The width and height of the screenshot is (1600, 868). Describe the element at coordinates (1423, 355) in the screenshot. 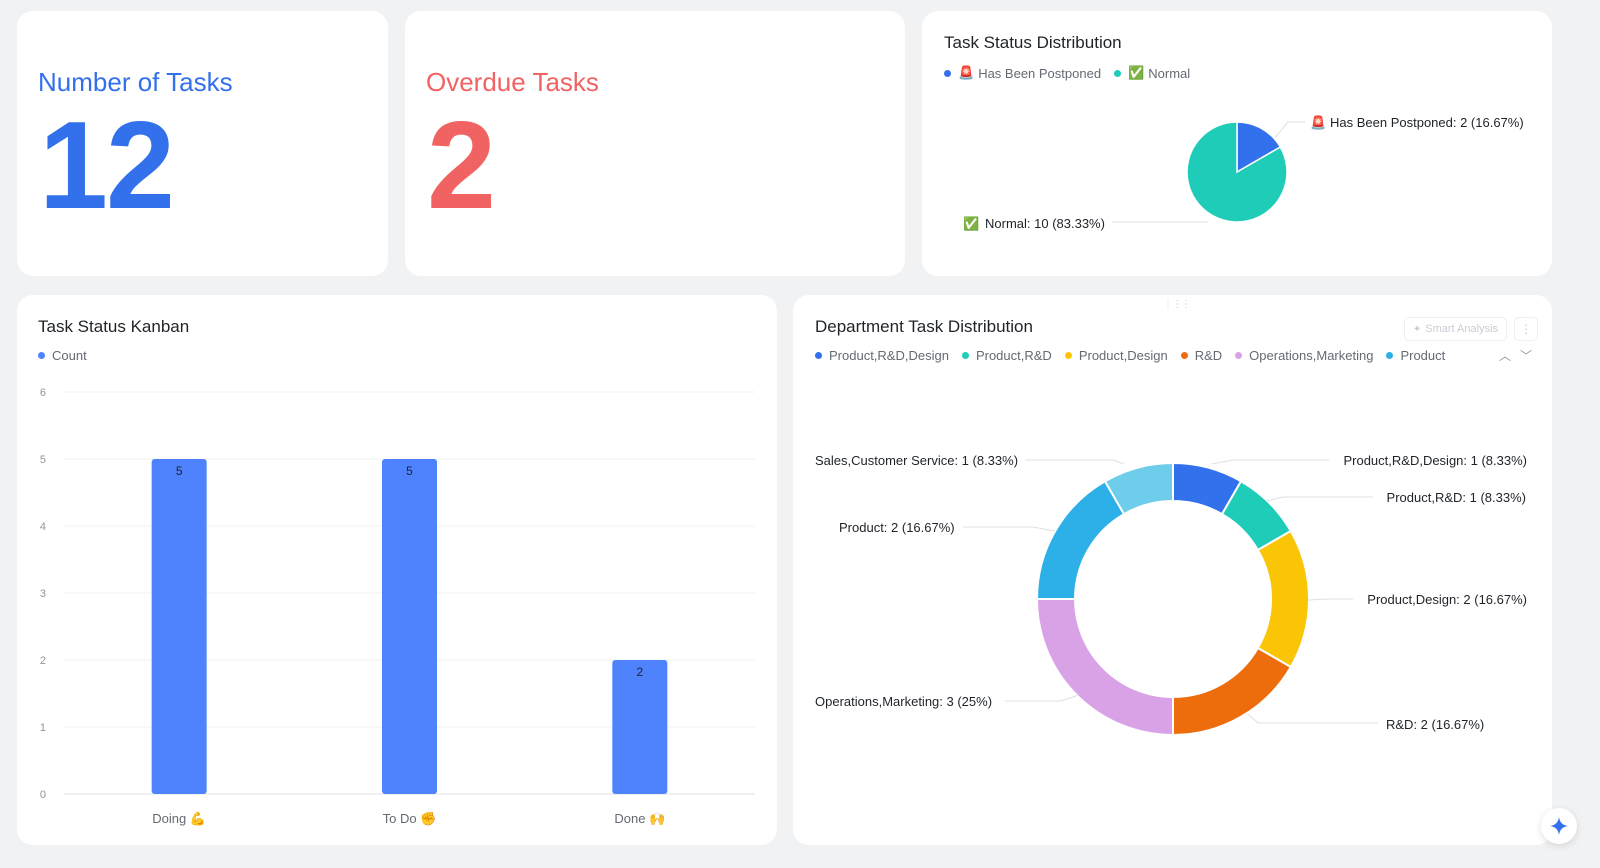

I see `legend-label: Product` at that location.